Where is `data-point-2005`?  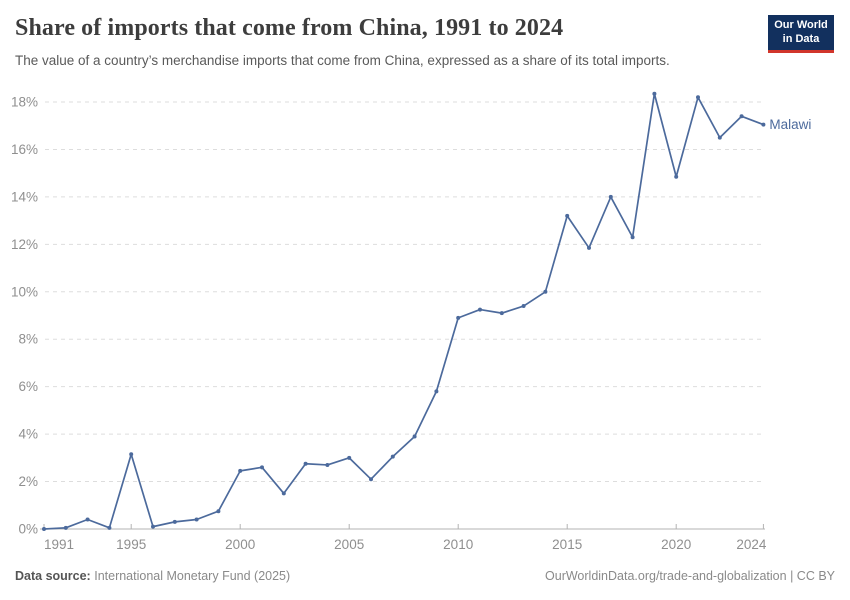 data-point-2005 is located at coordinates (349, 457).